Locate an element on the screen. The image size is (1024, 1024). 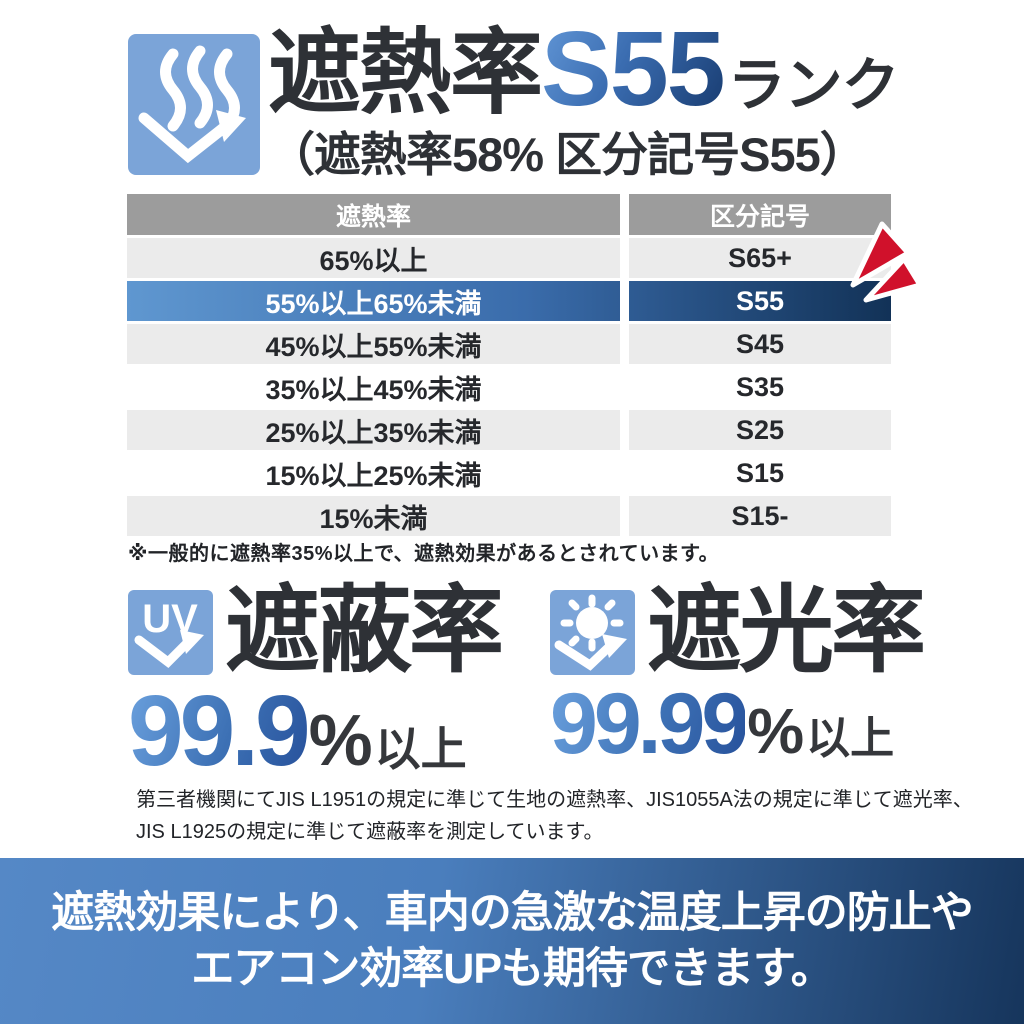
uv-deflect-icon: UV is located at coordinates (170, 632).